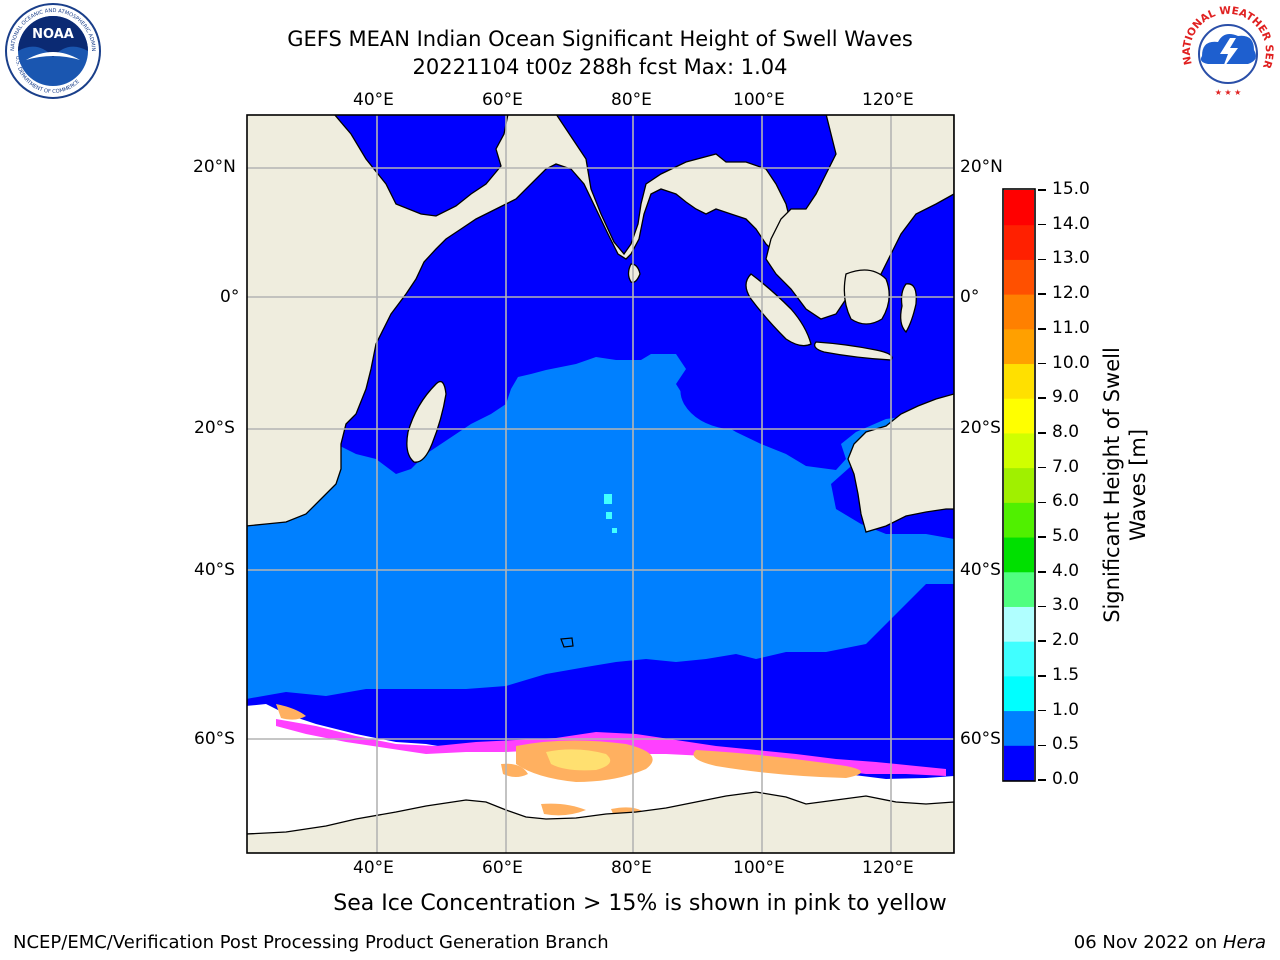 This screenshot has width=1280, height=960. Describe the element at coordinates (1066, 709) in the screenshot. I see `colorbar-tick-label-2: 1.0` at that location.